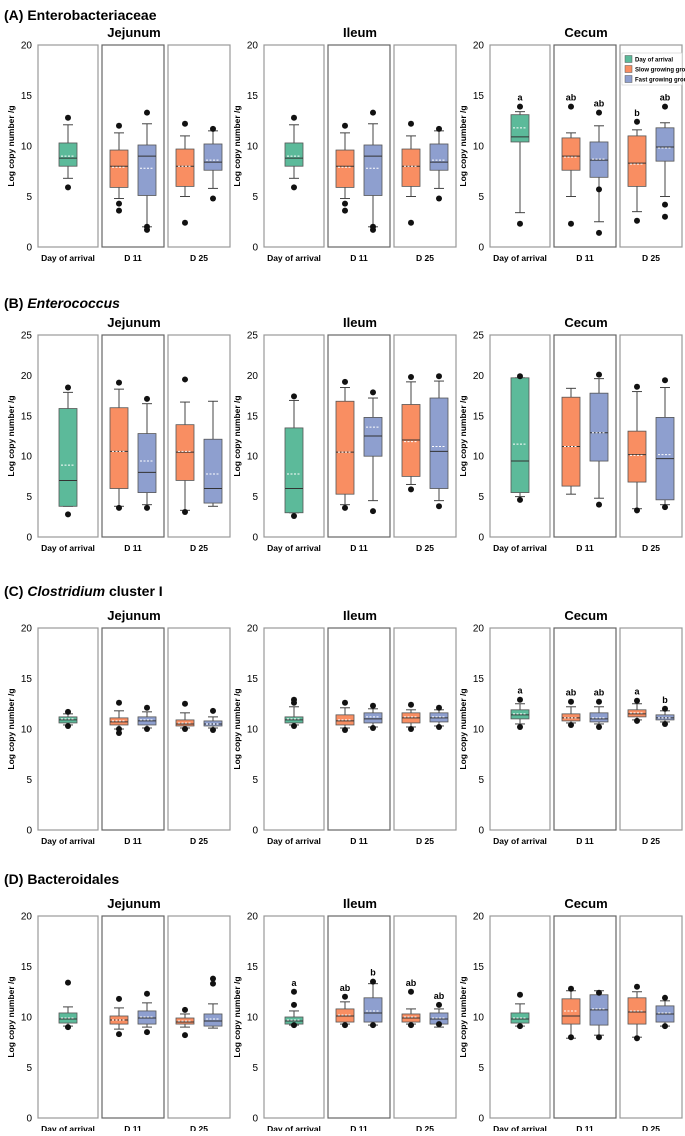 This screenshot has height=1136, width=685. I want to click on box-arrival: a, so click(294, 1003).